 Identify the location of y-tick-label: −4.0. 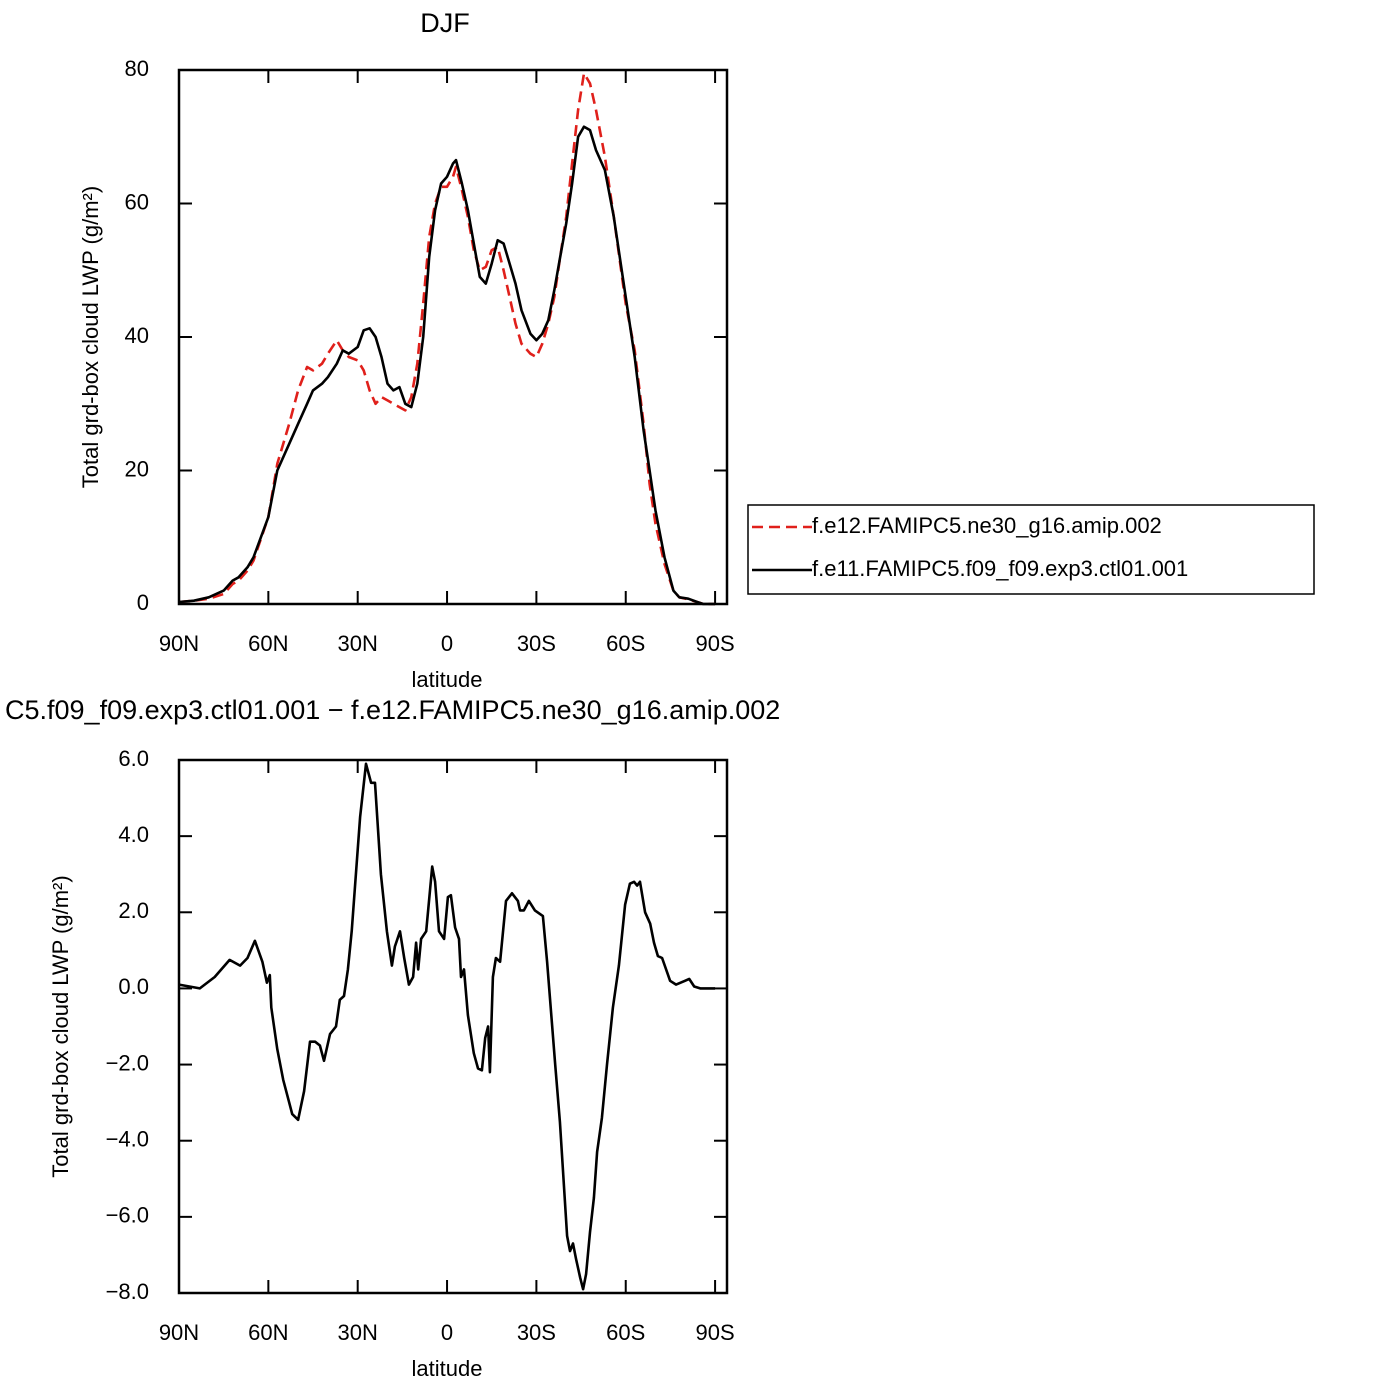
(127, 1139).